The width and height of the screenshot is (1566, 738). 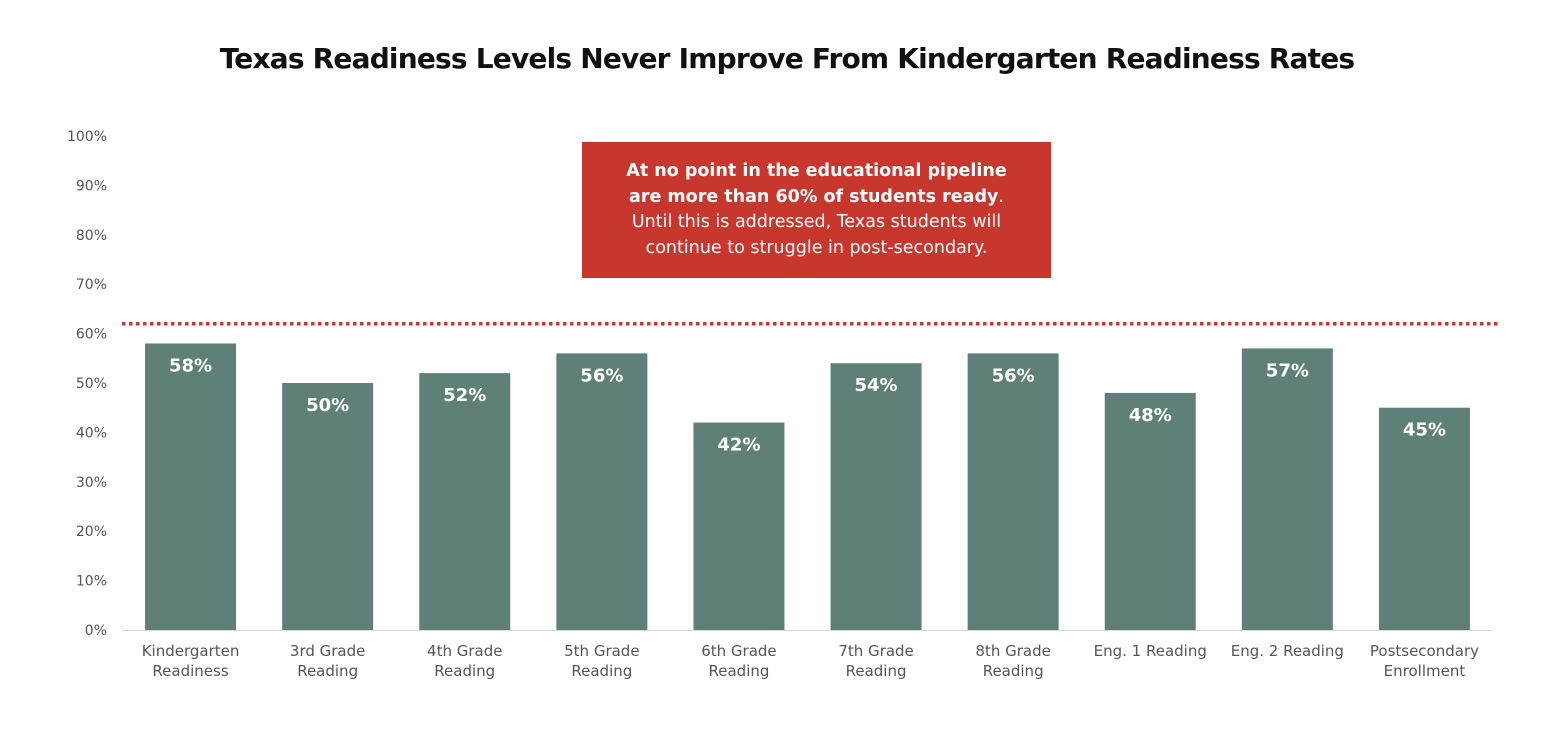 I want to click on x-category-label: Postsecondary, so click(x=1424, y=651).